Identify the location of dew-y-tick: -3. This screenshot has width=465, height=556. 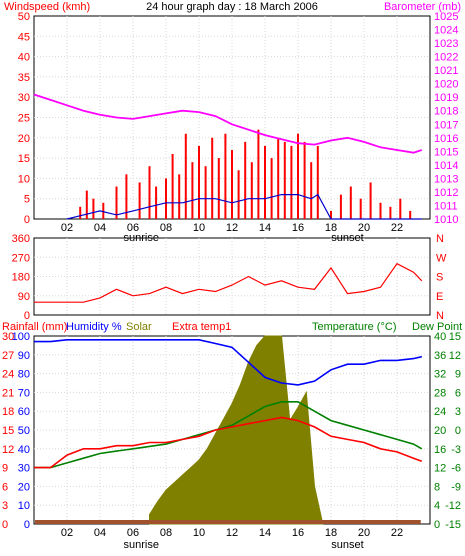
(456, 450).